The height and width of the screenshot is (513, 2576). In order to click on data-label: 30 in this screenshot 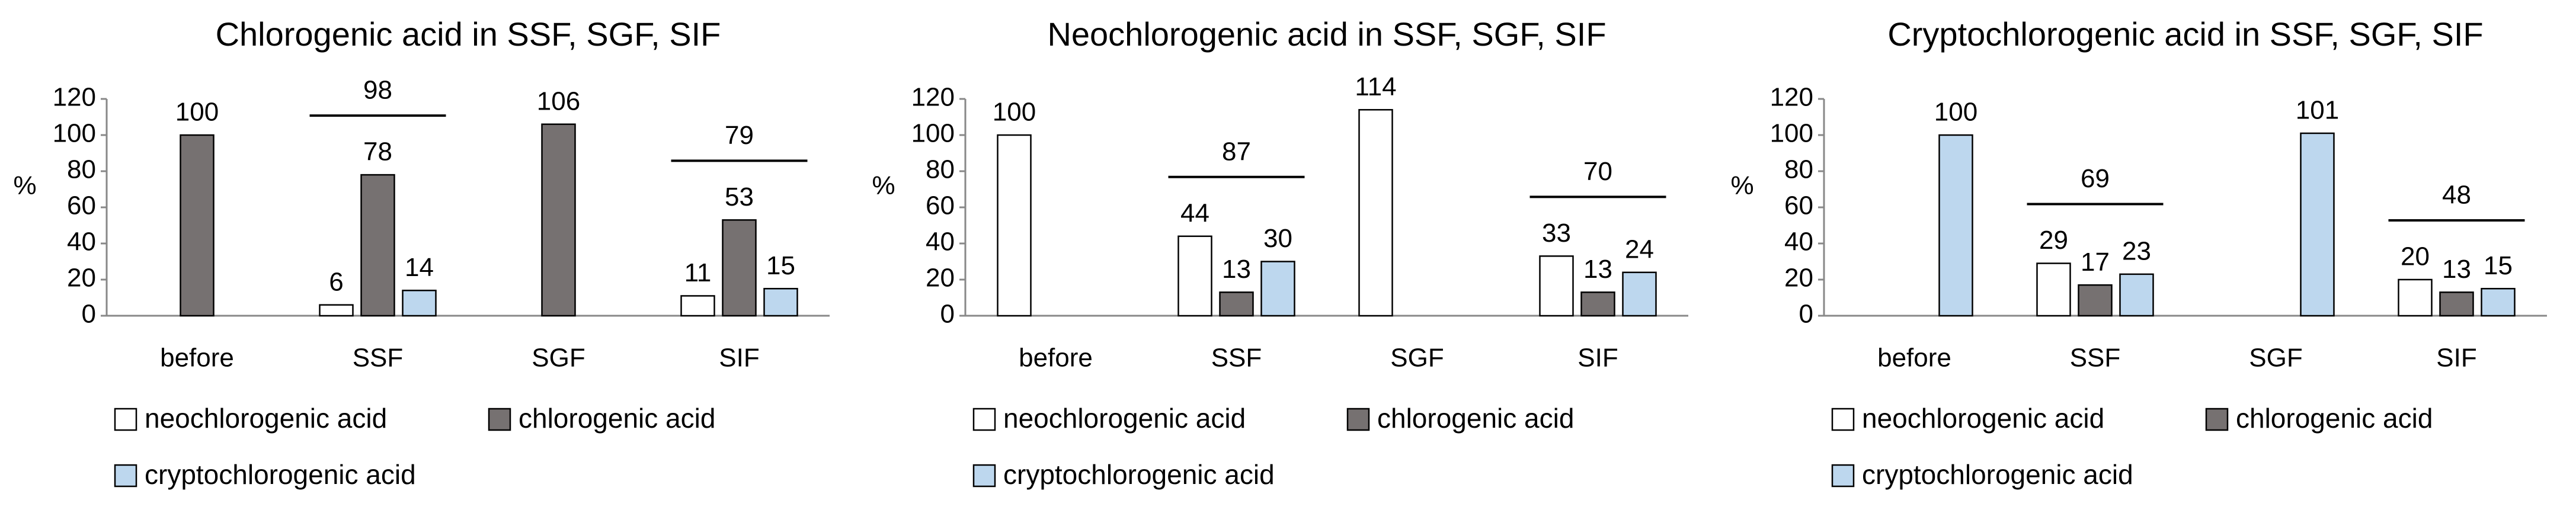, I will do `click(1277, 238)`.